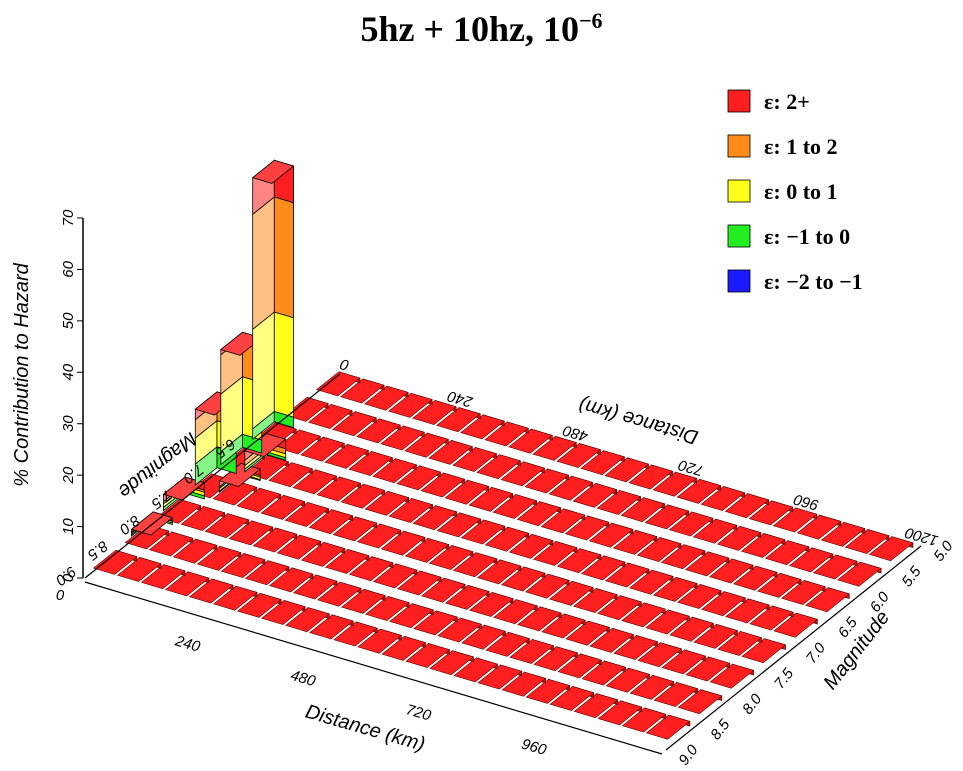 The image size is (963, 771). Describe the element at coordinates (212, 348) in the screenshot. I see `bar-stacks` at that location.